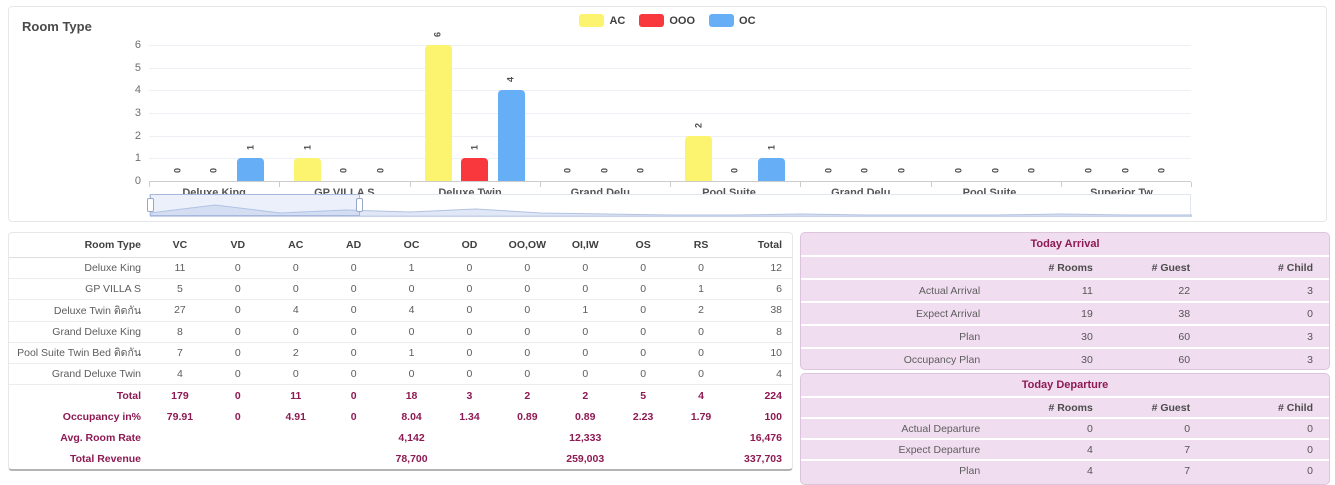 This screenshot has width=1335, height=485. Describe the element at coordinates (400, 290) in the screenshot. I see `table-row: GP VILLA S 5 0 0 0 0 0 0 0 0 1 6` at that location.